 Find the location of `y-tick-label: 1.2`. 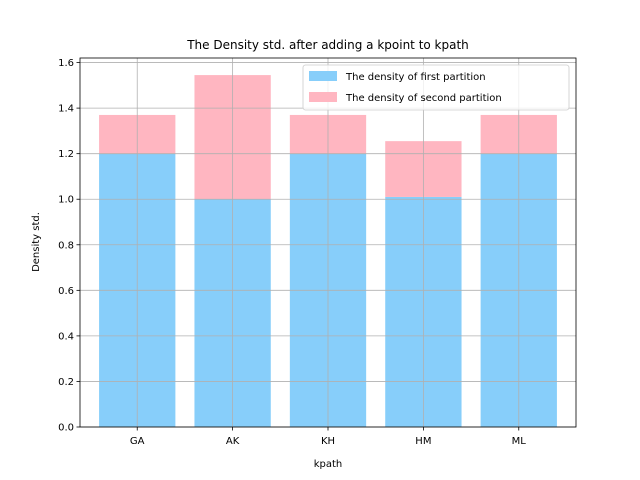

y-tick-label: 1.2 is located at coordinates (66, 154).